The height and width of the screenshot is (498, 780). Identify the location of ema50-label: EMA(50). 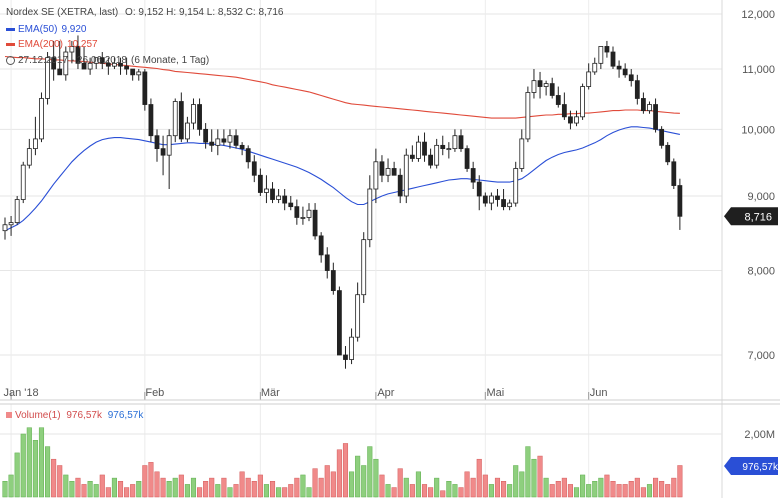
(38, 29).